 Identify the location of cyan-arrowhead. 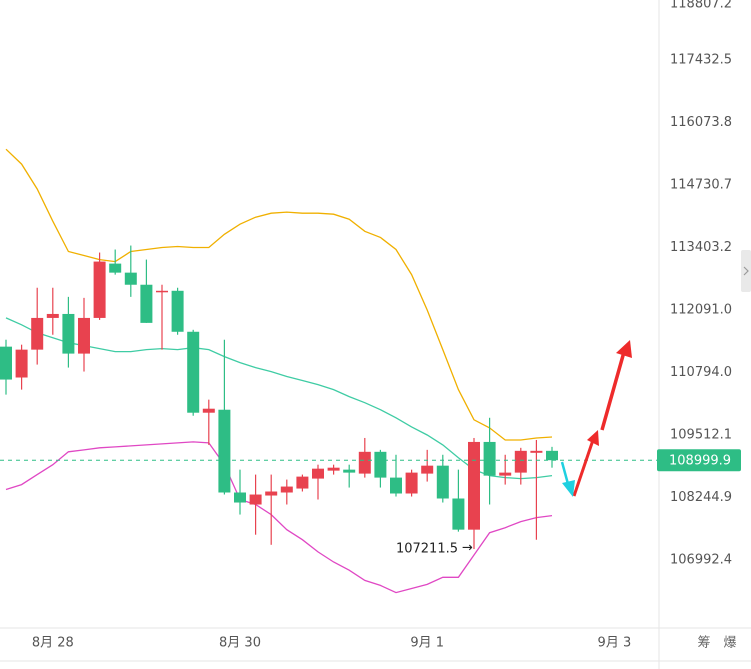
(568, 488).